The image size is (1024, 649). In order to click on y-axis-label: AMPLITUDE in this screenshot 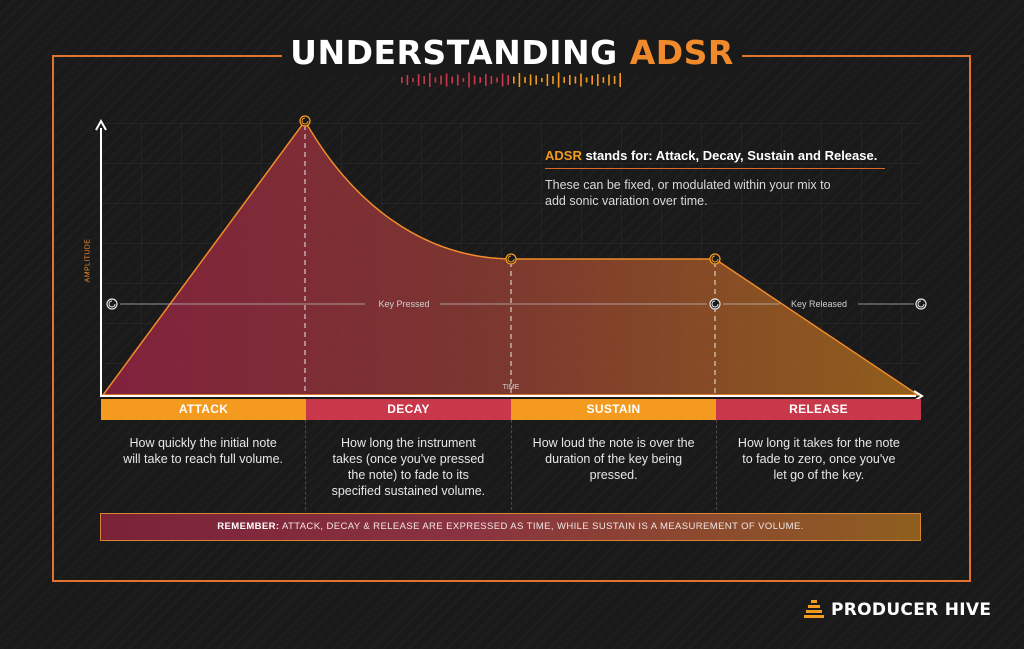, I will do `click(88, 260)`.